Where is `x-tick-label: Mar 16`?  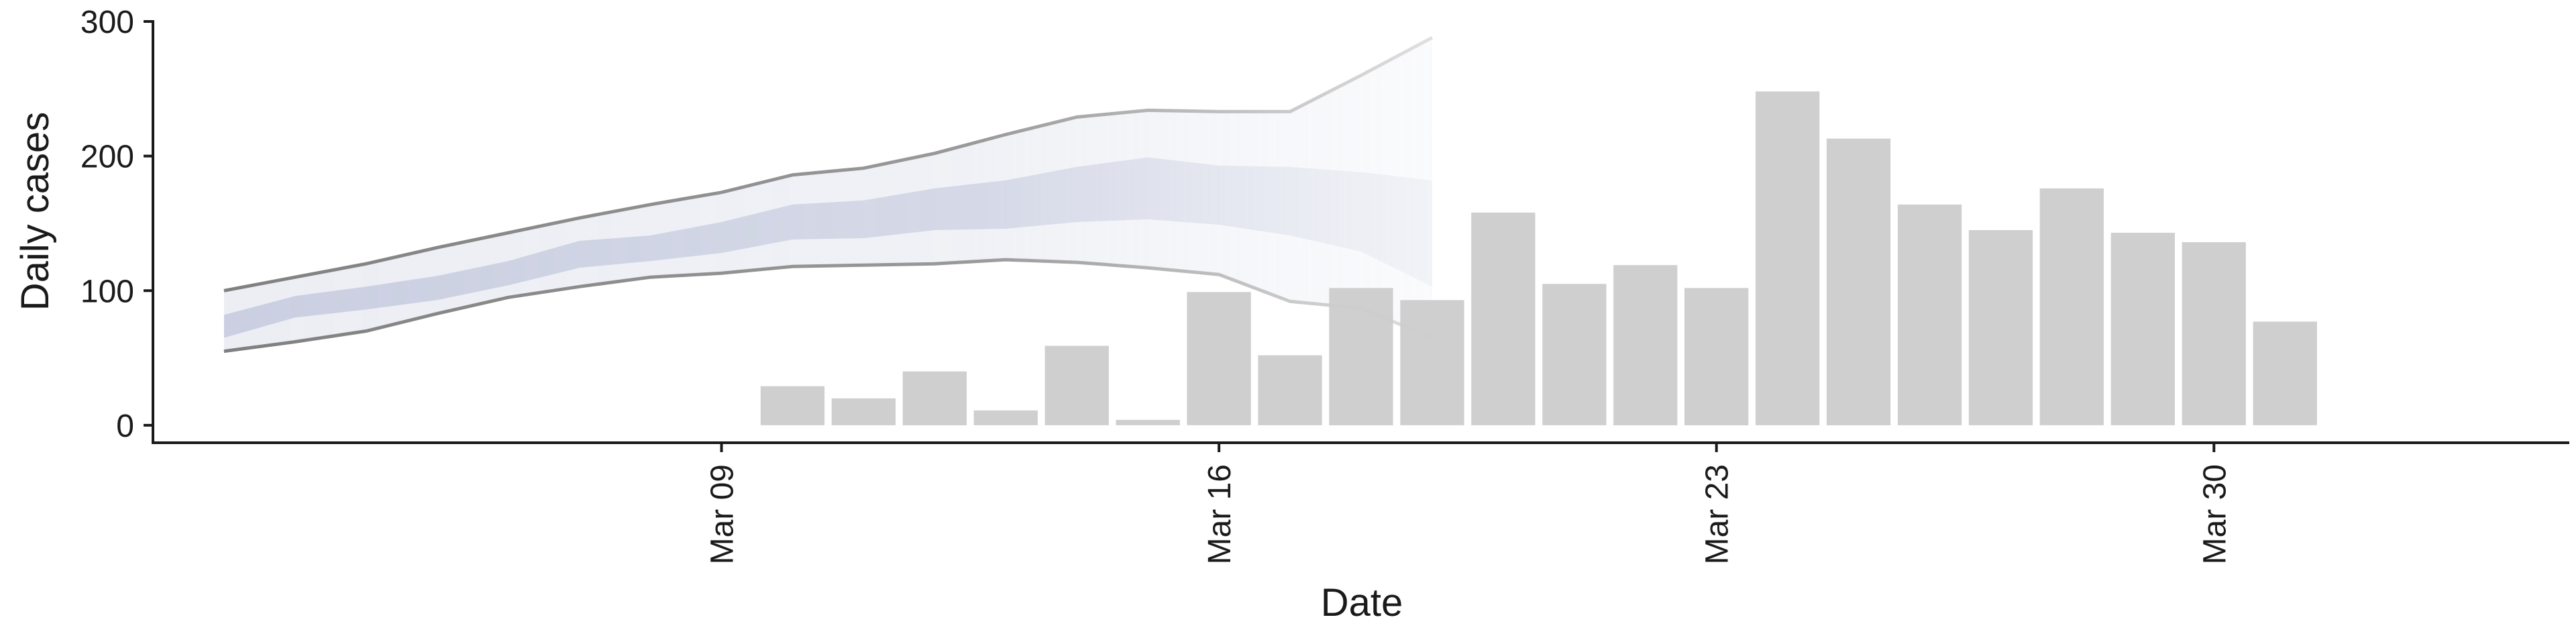
x-tick-label: Mar 16 is located at coordinates (1220, 514).